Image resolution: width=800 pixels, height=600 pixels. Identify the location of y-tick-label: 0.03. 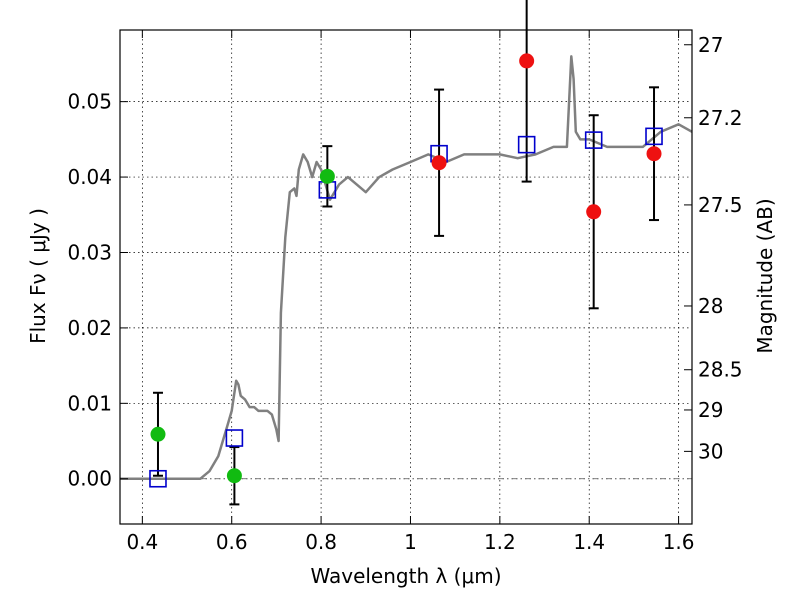
(89, 252).